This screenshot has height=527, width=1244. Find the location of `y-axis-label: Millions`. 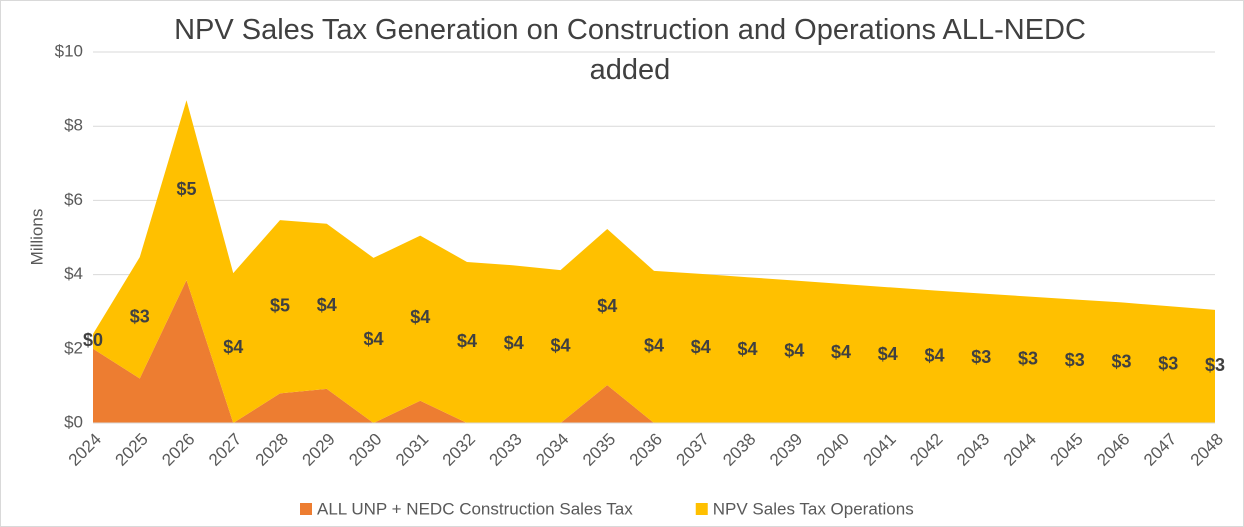

y-axis-label: Millions is located at coordinates (36, 237).